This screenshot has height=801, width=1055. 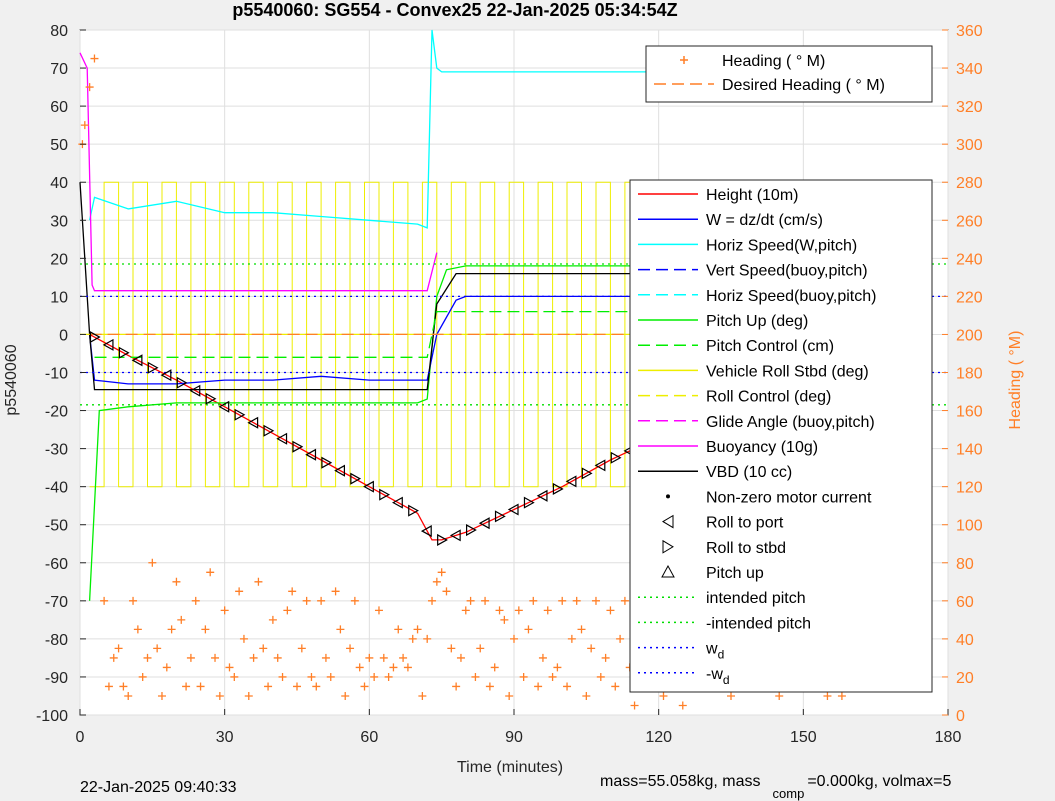 I want to click on y-tick-label-right: 40, so click(x=965, y=640).